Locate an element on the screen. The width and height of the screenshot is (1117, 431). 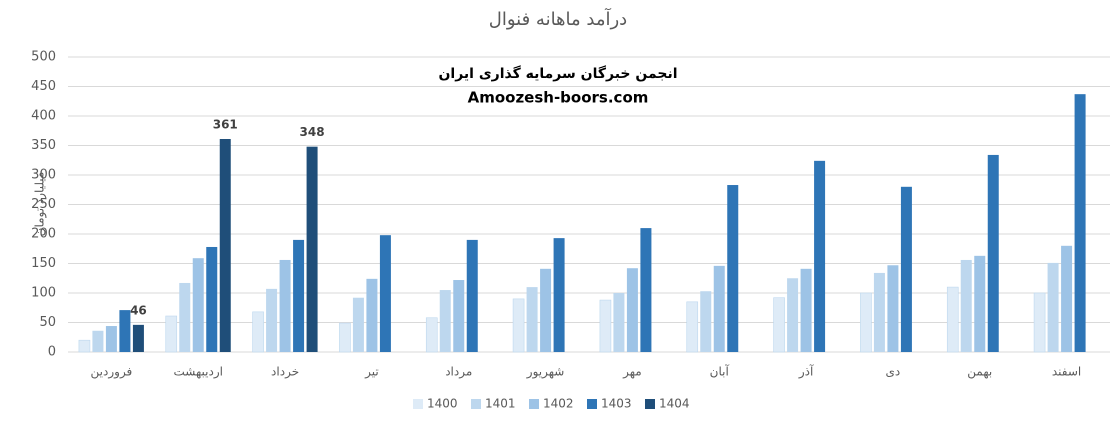
y-tick-label: 0 is located at coordinates (52, 352).